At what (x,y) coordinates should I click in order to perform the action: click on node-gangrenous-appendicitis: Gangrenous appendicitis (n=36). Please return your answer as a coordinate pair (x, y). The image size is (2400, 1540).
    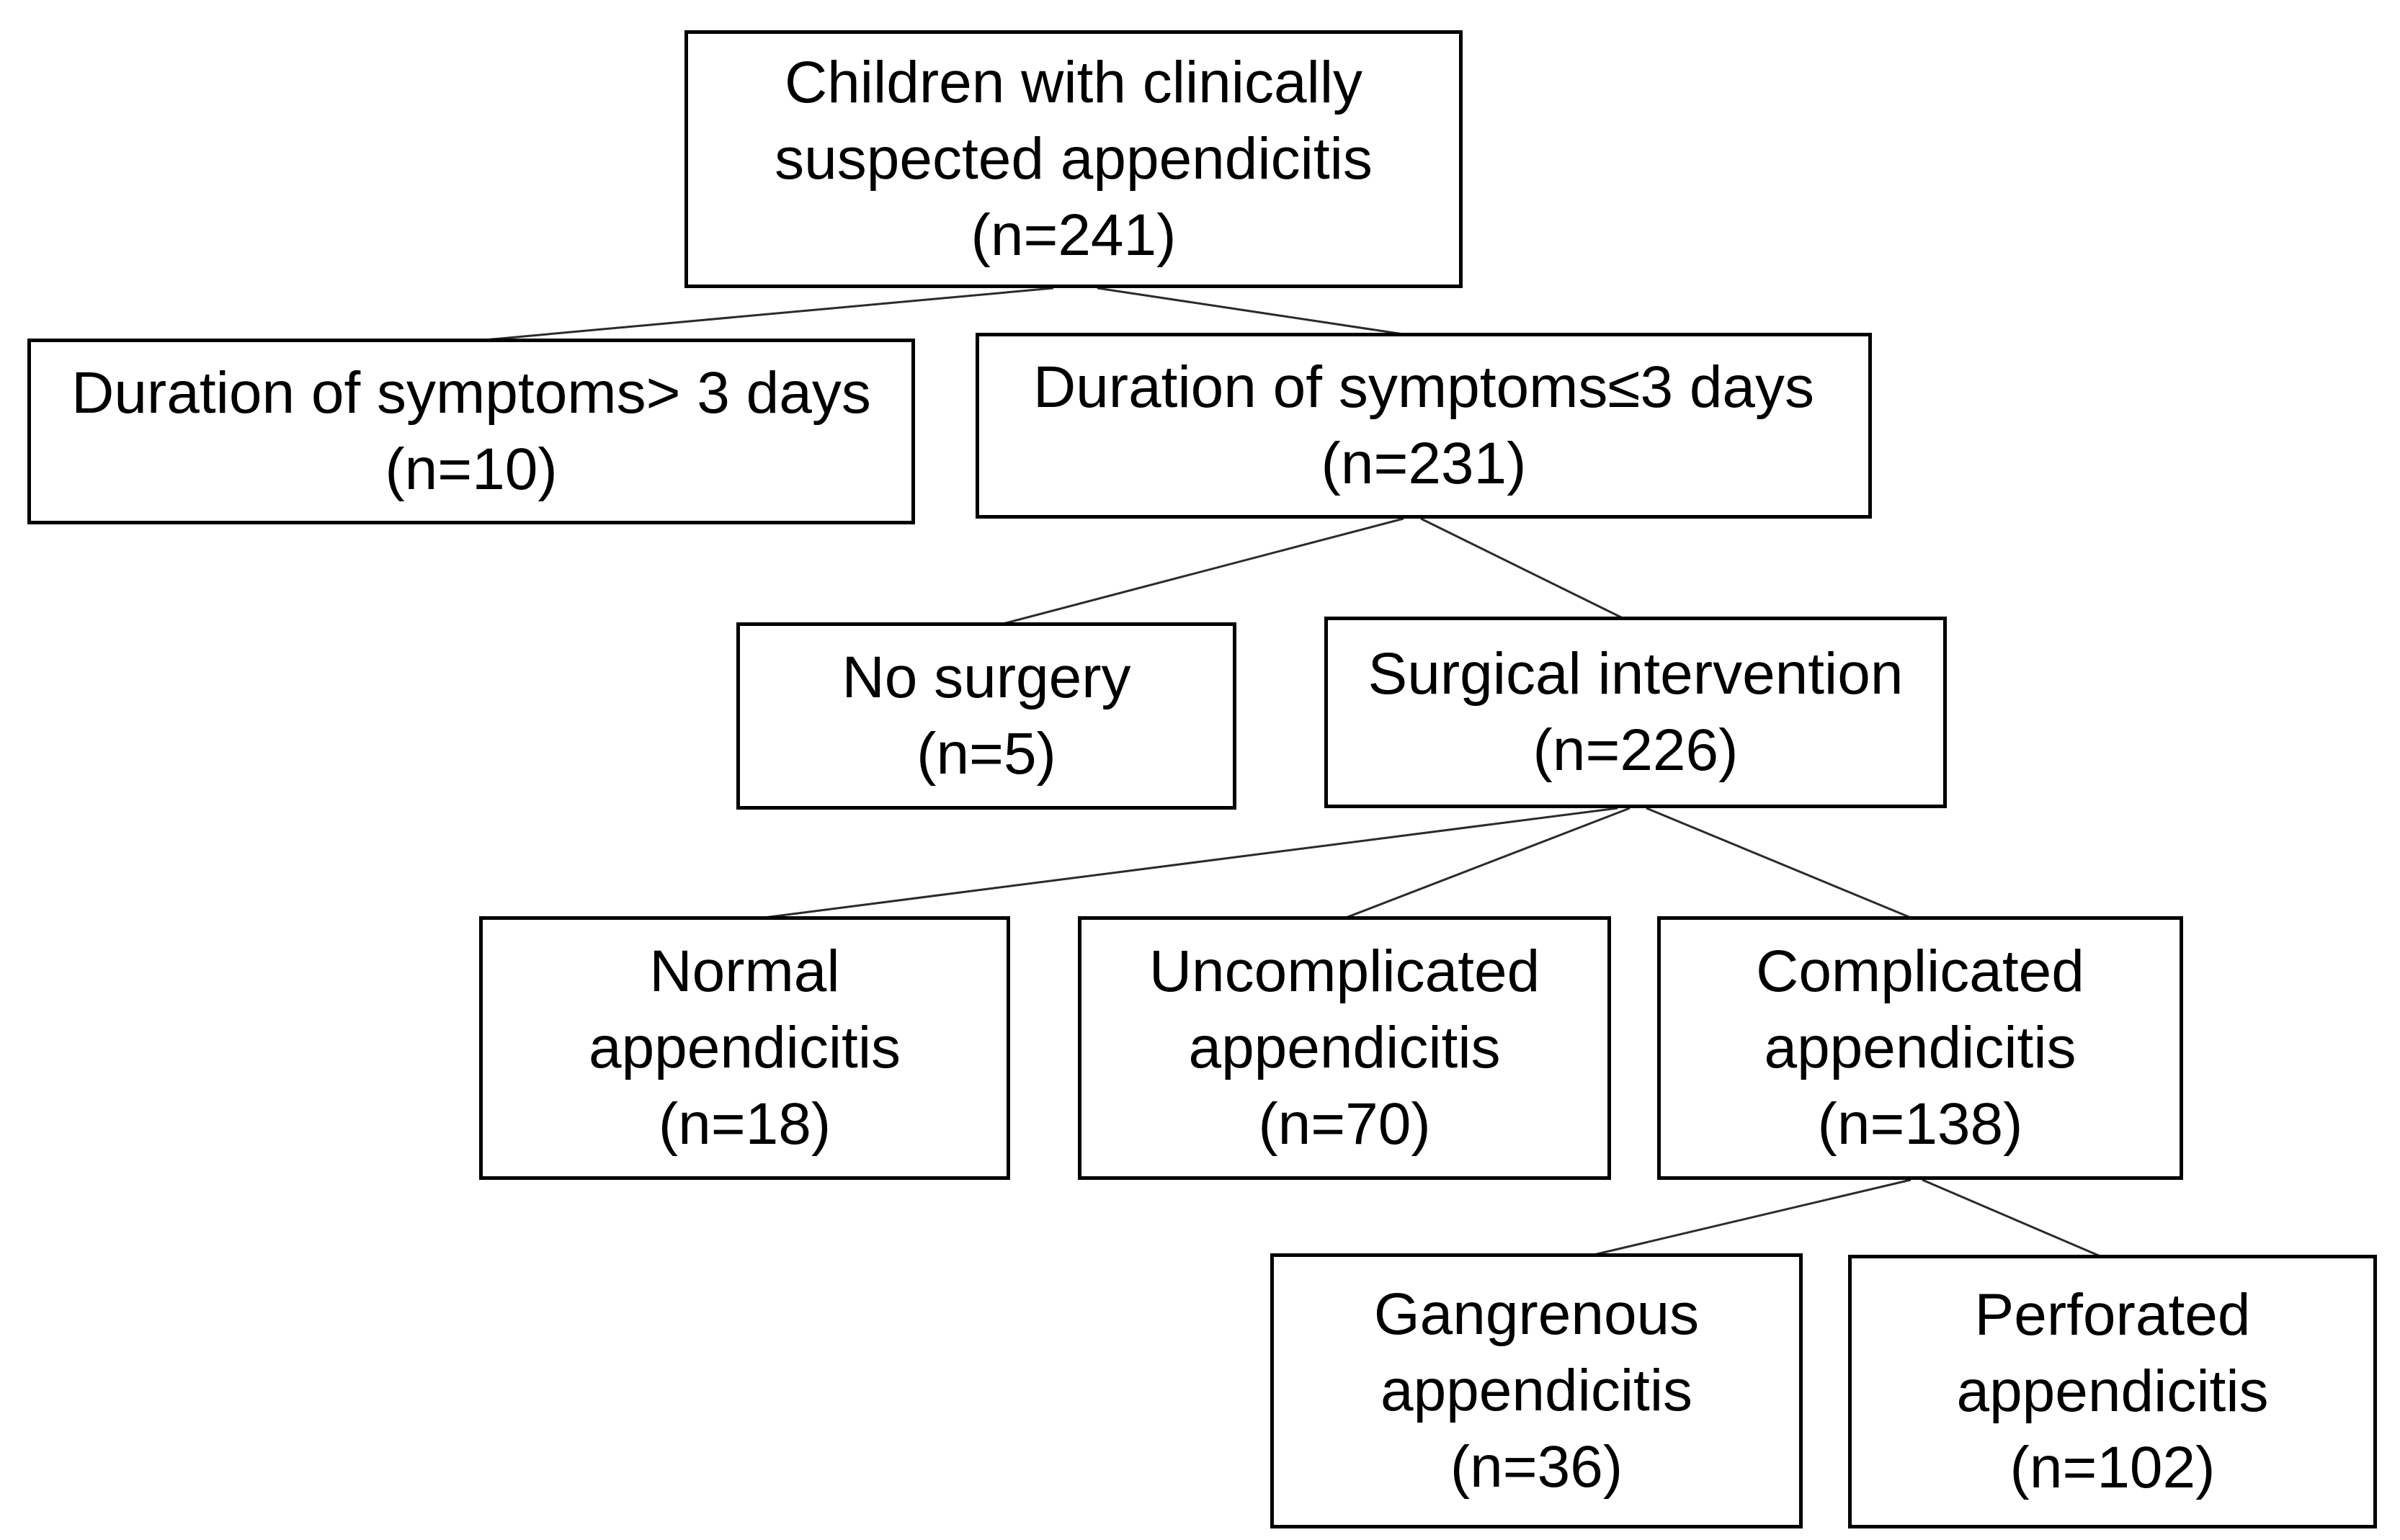
    Looking at the image, I should click on (1536, 1390).